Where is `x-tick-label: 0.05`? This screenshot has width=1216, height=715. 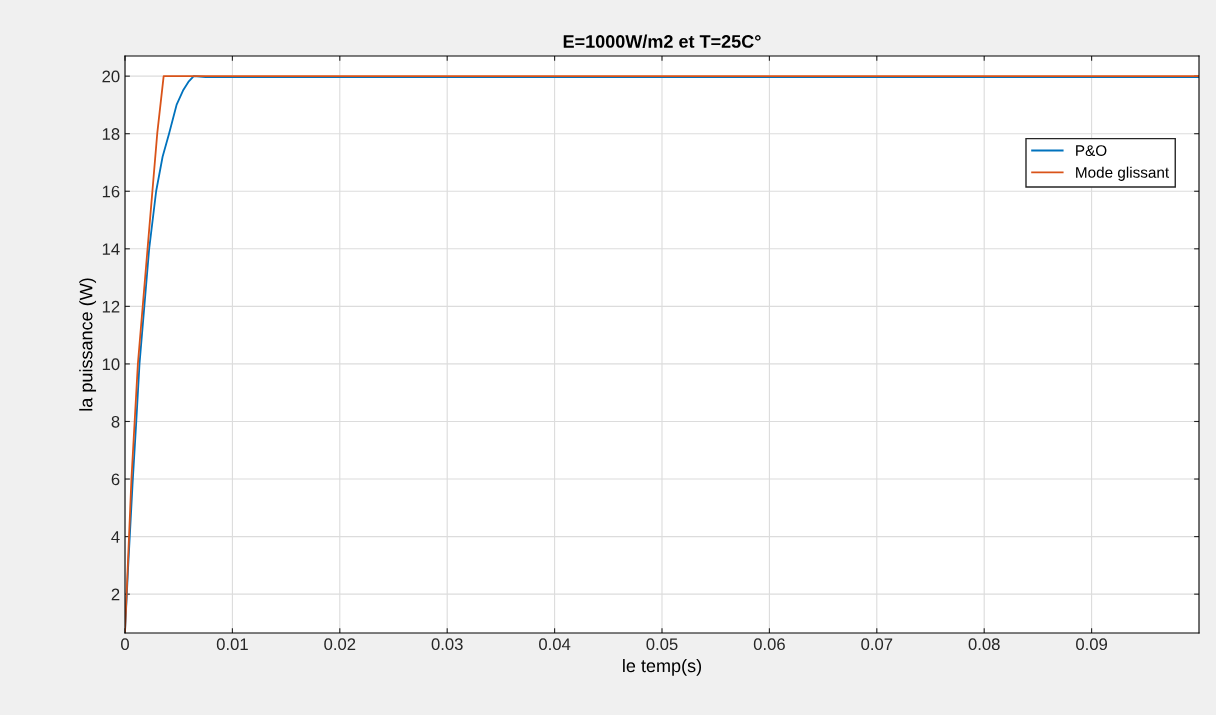 x-tick-label: 0.05 is located at coordinates (662, 644).